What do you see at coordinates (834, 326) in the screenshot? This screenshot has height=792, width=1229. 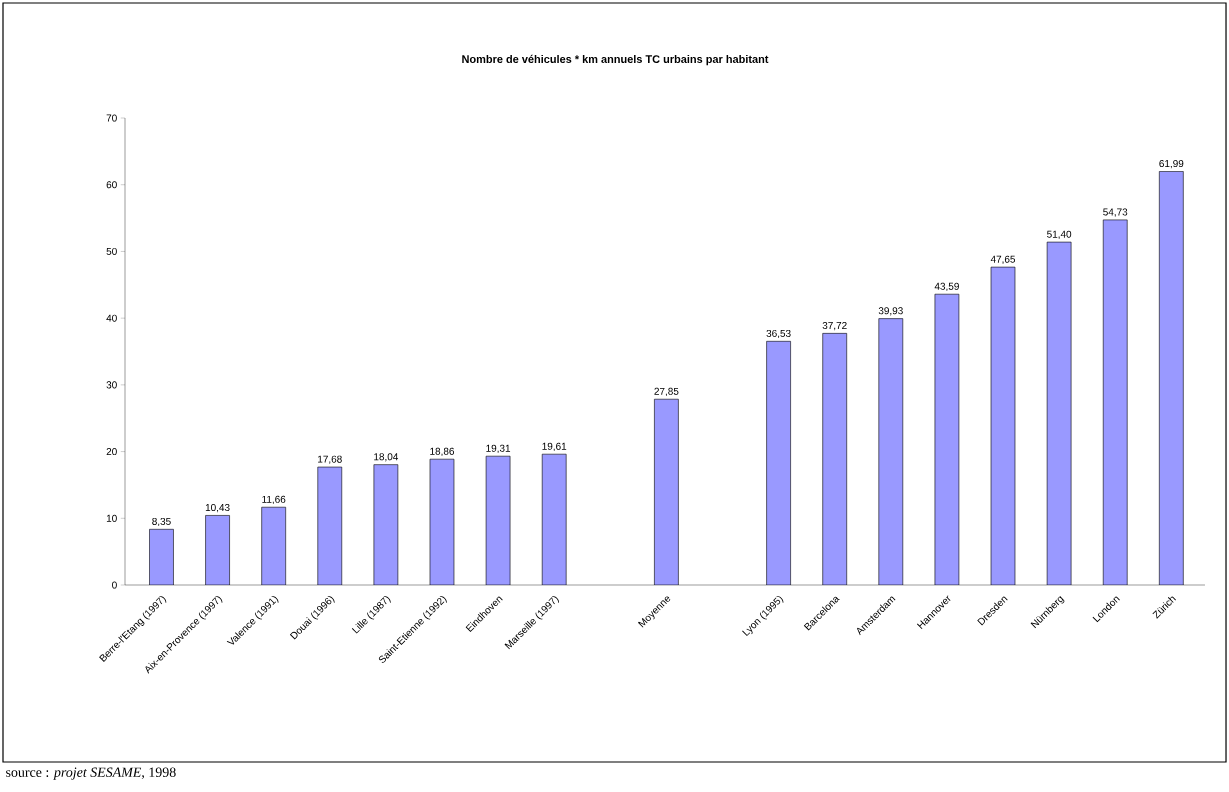 I see `data-label: 37,72` at bounding box center [834, 326].